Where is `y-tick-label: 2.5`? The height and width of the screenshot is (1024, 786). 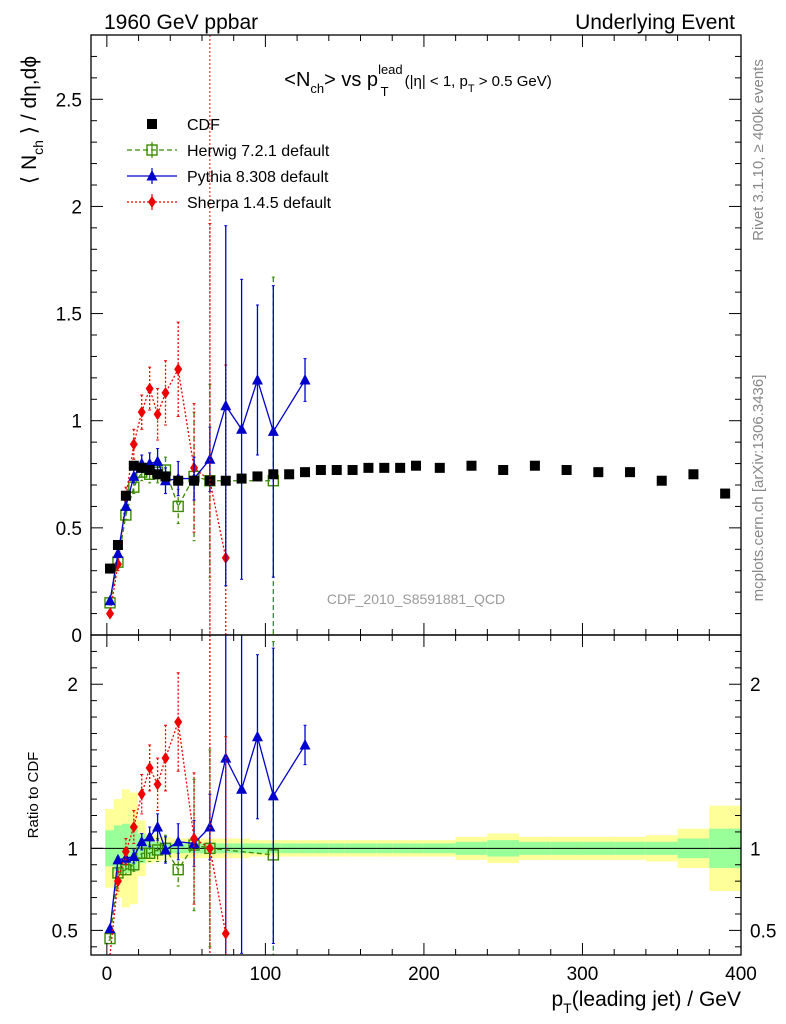 y-tick-label: 2.5 is located at coordinates (69, 100).